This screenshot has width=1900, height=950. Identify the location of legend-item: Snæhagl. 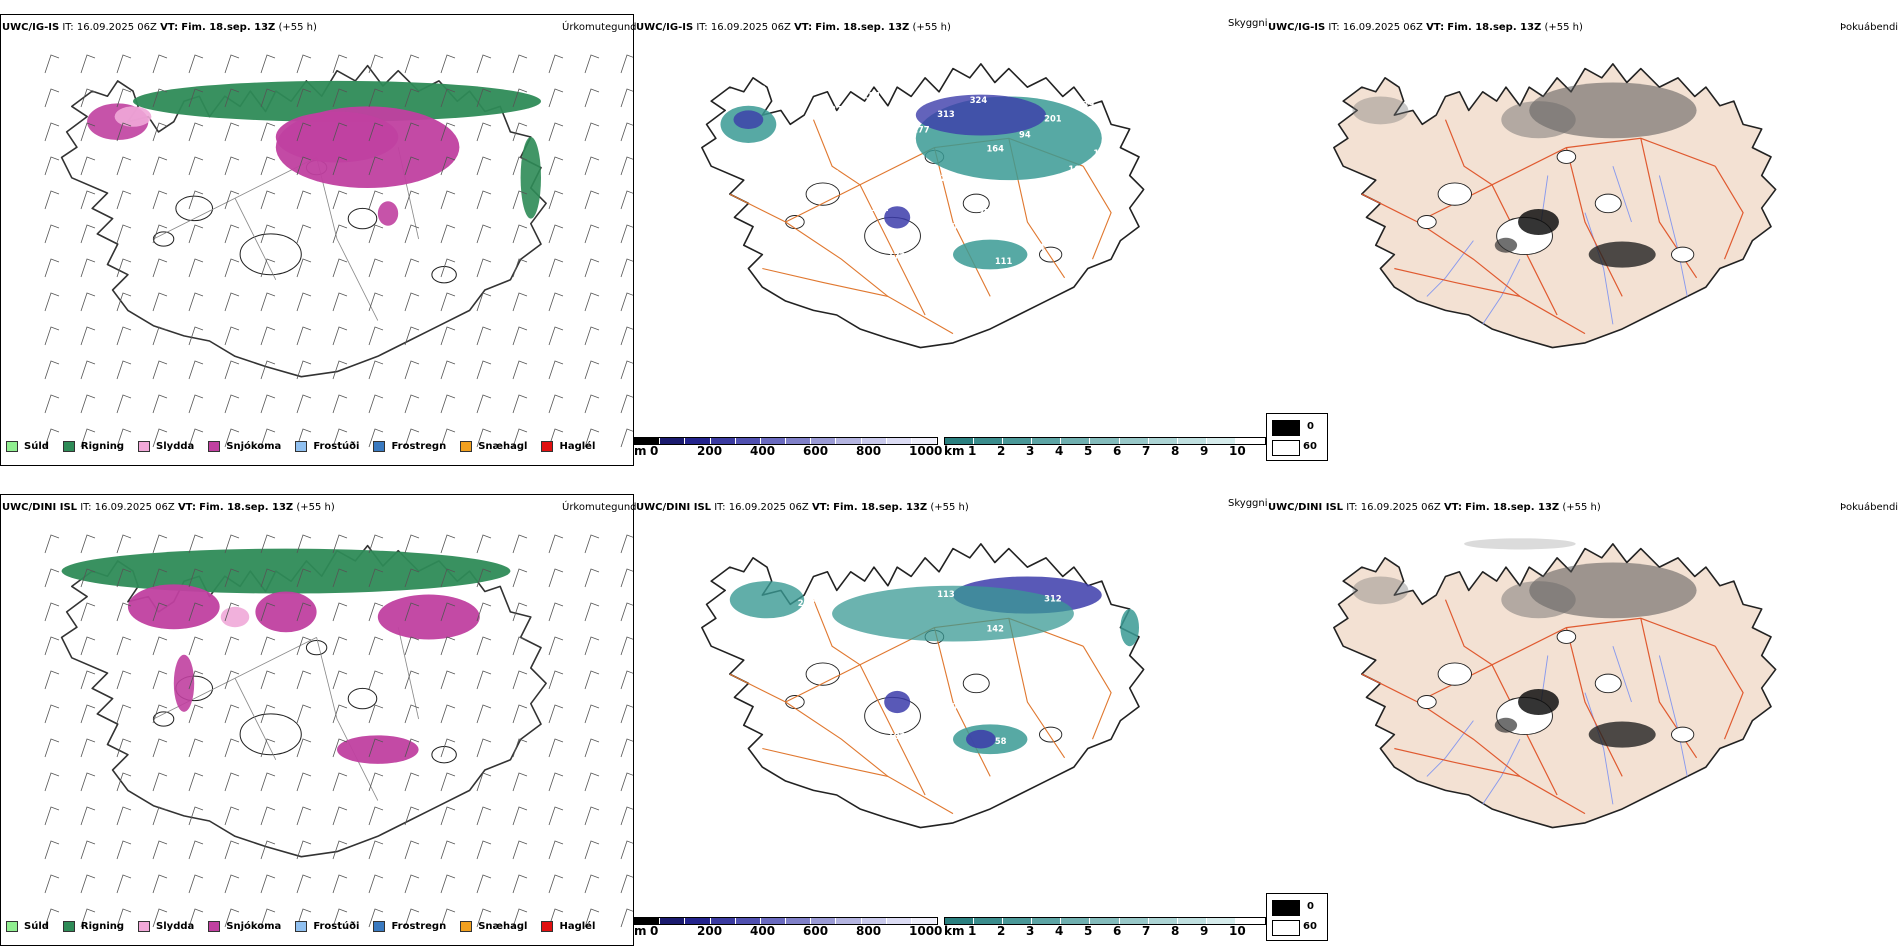
(493, 446).